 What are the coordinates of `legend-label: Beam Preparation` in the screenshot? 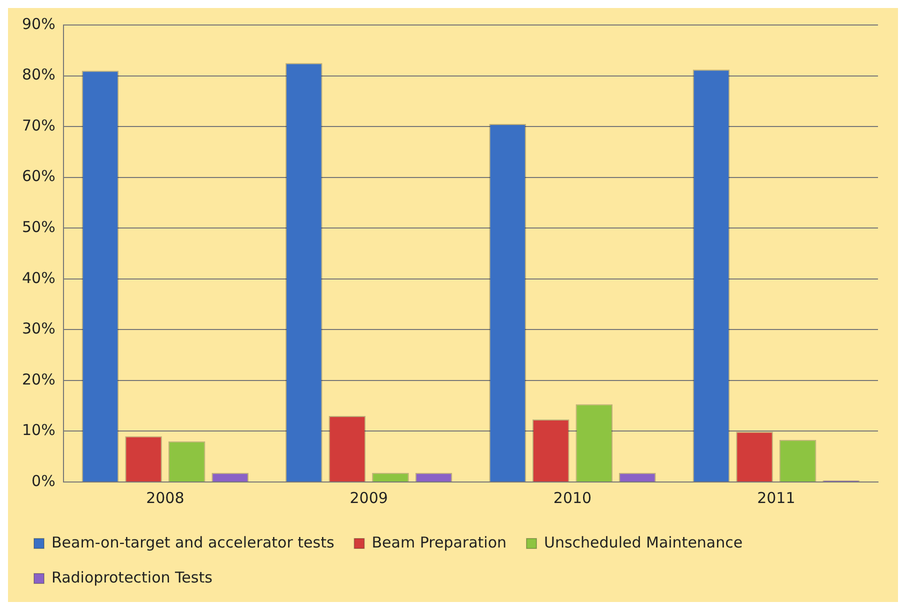 It's located at (439, 542).